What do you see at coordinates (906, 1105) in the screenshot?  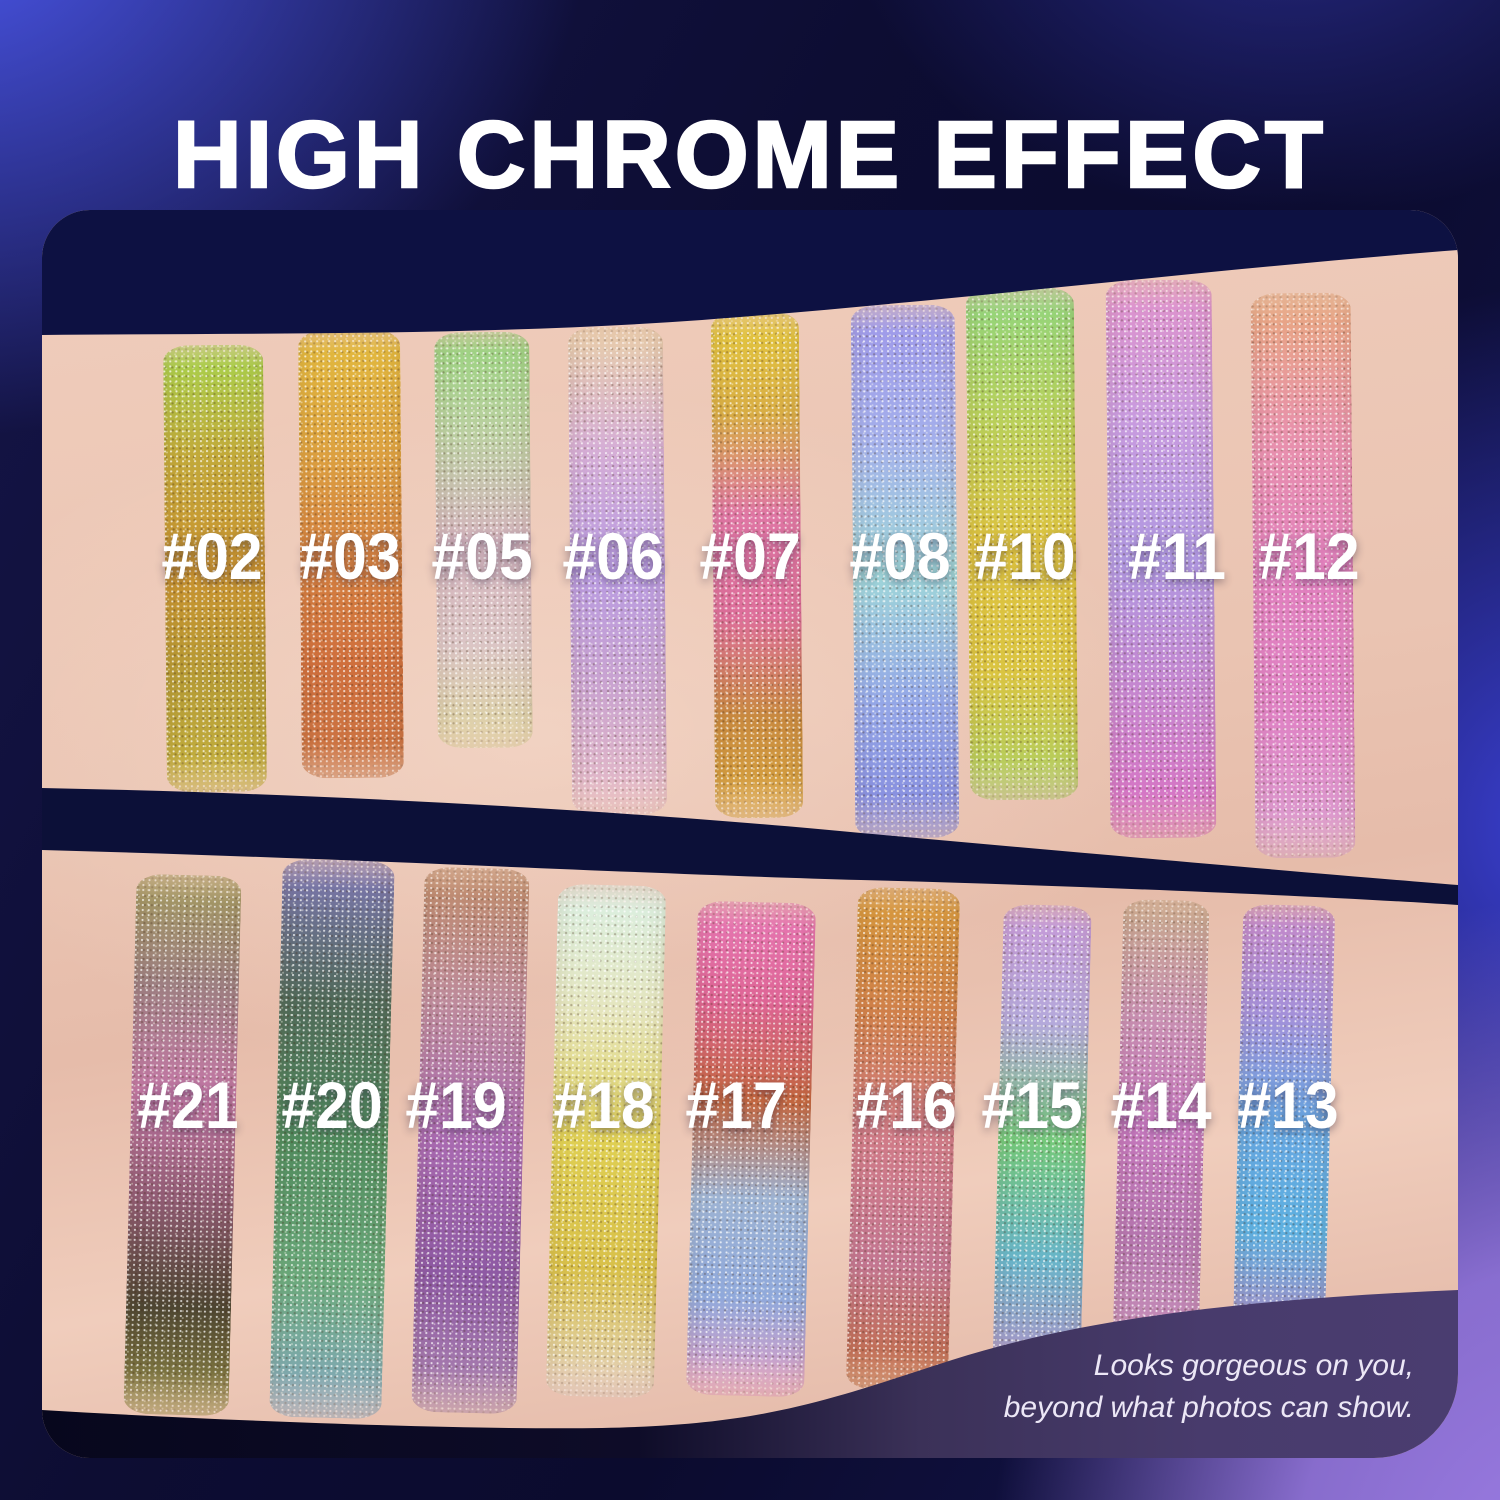 I see `swatch-label-16: #16` at bounding box center [906, 1105].